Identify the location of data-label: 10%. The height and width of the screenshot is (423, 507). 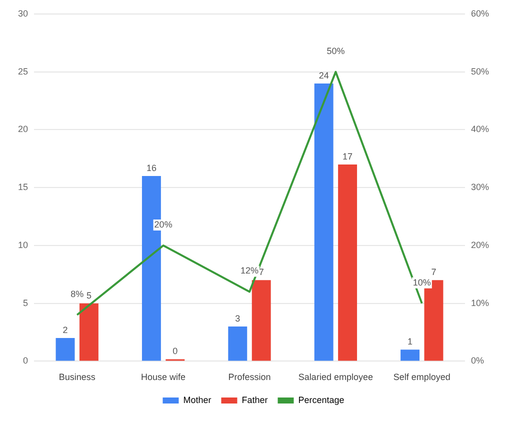
(421, 282).